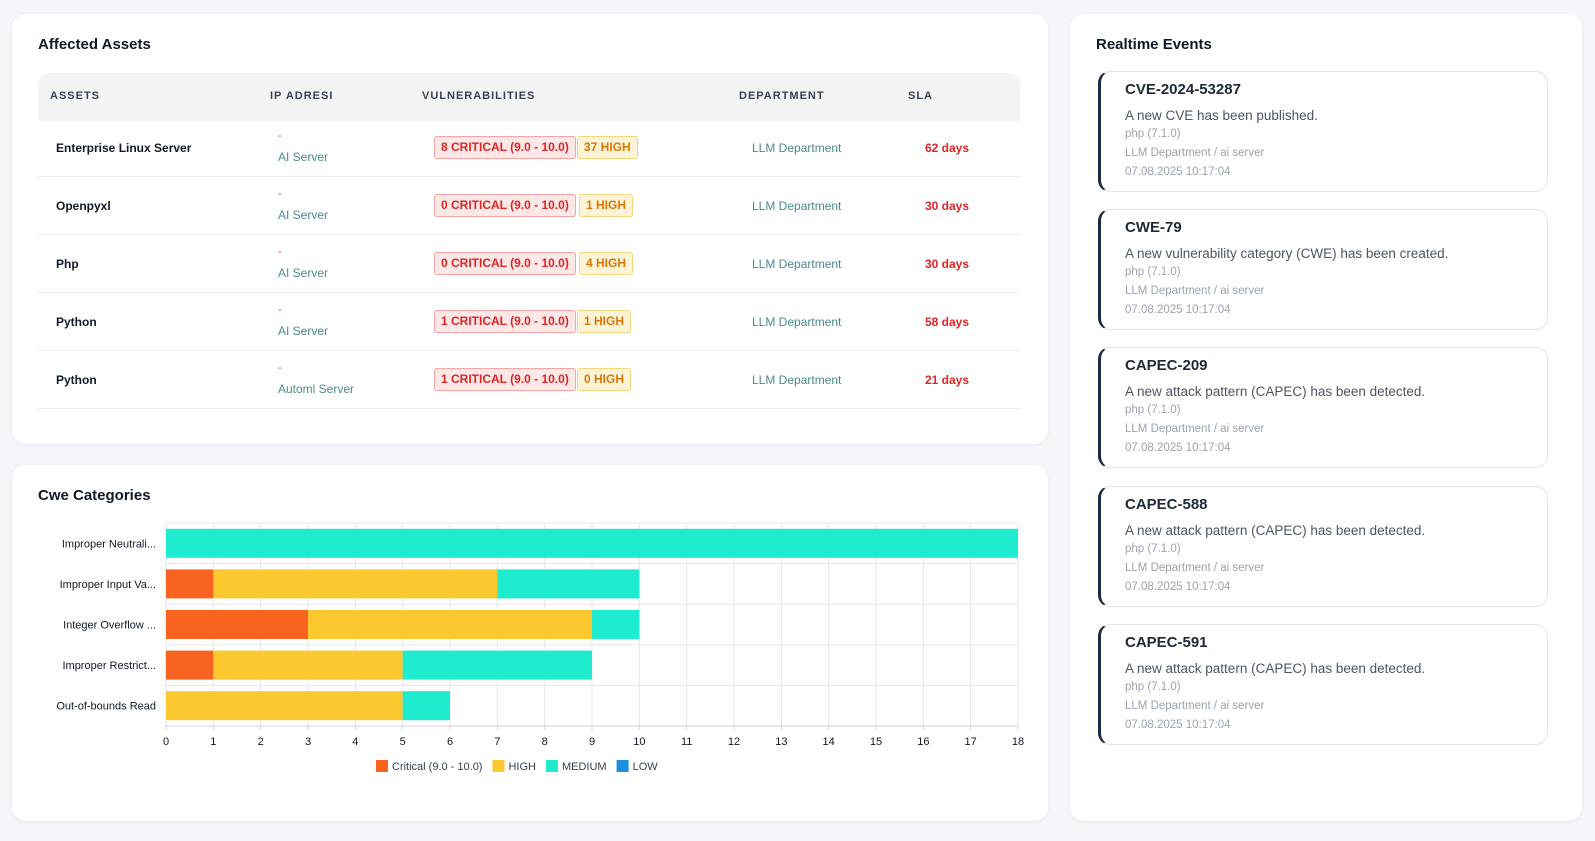 The image size is (1595, 841). I want to click on event-id: CVE-2024-53287, so click(1183, 89).